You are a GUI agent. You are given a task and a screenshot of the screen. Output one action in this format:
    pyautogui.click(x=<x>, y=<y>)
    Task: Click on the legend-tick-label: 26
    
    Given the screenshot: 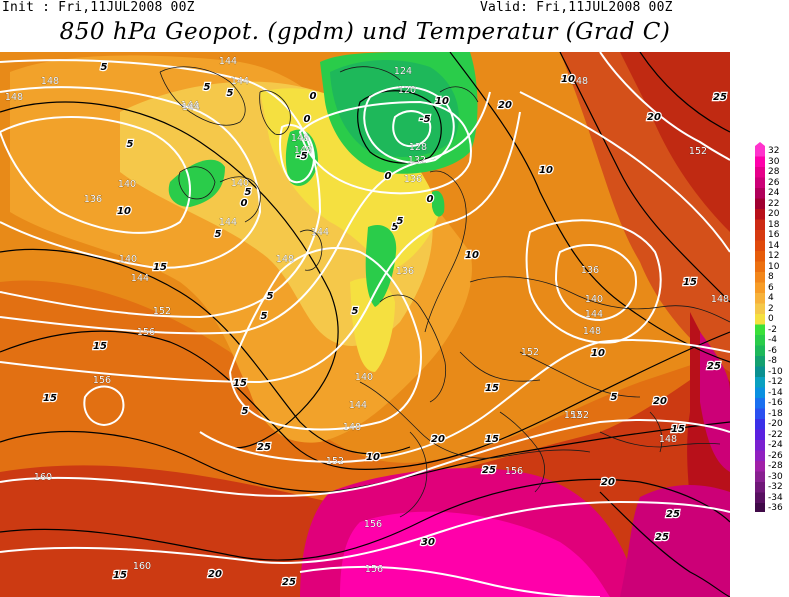 What is the action you would take?
    pyautogui.click(x=774, y=182)
    